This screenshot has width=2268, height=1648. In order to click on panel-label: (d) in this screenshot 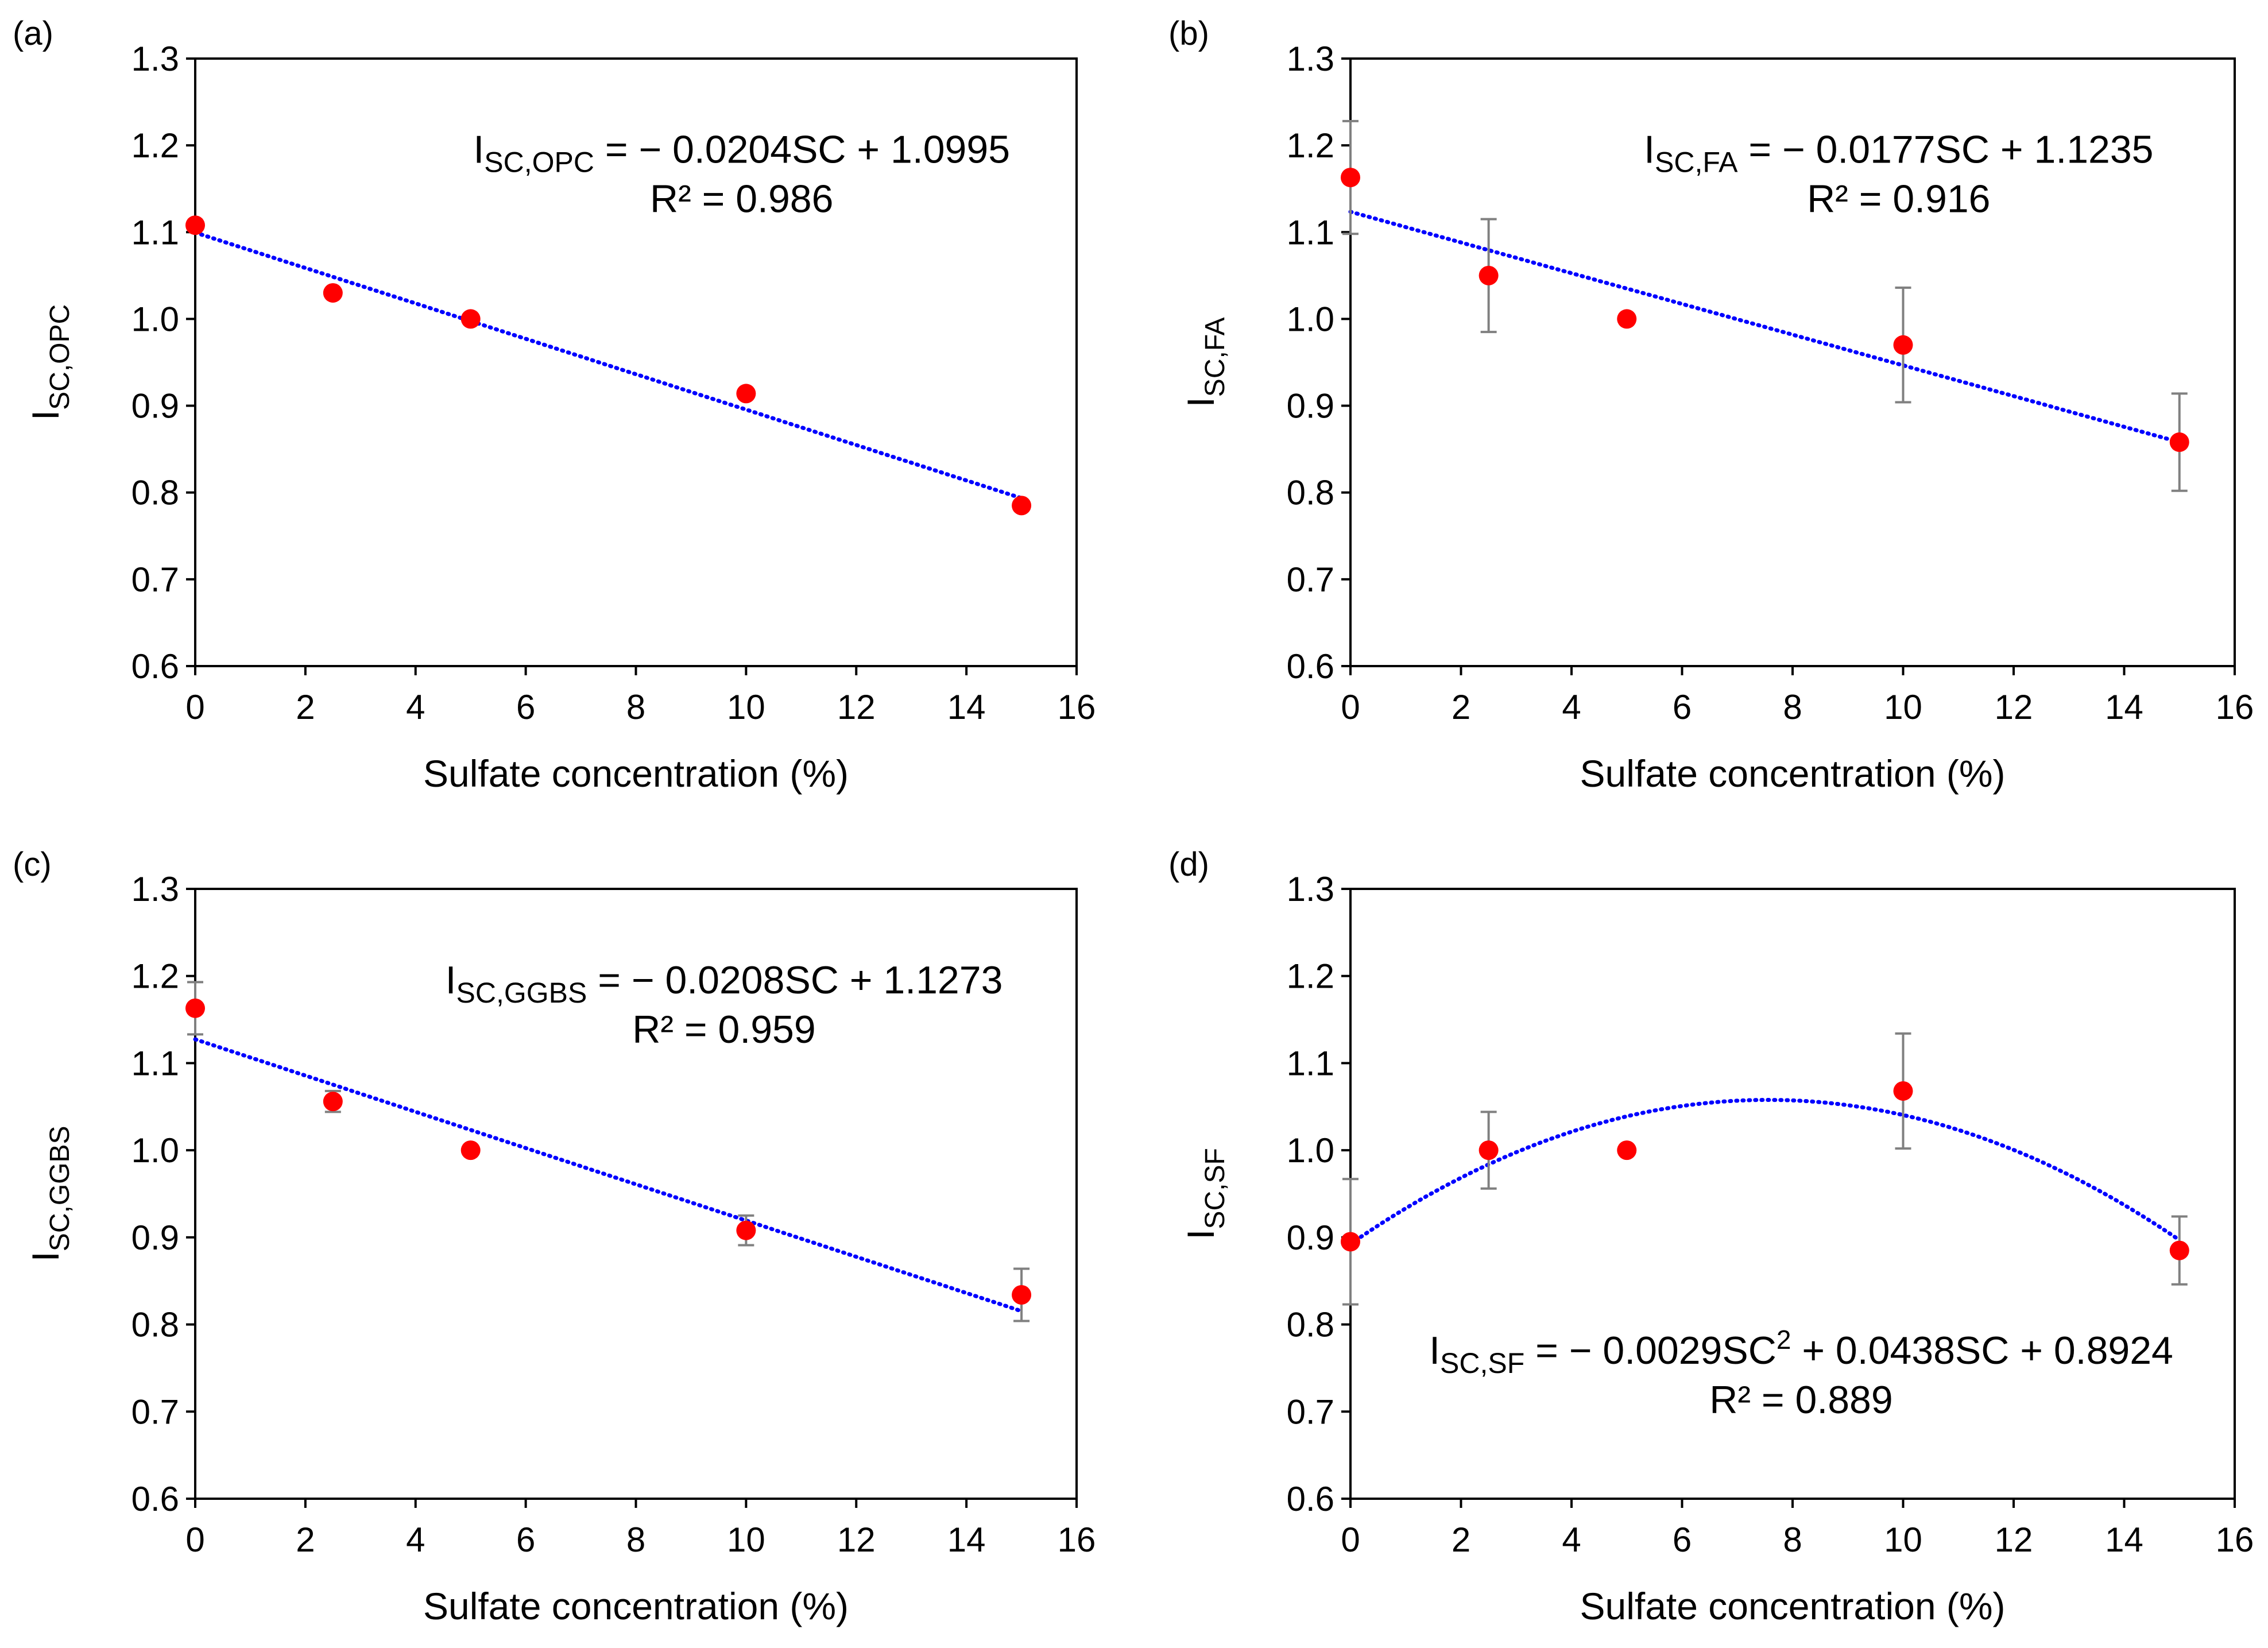, I will do `click(1188, 864)`.